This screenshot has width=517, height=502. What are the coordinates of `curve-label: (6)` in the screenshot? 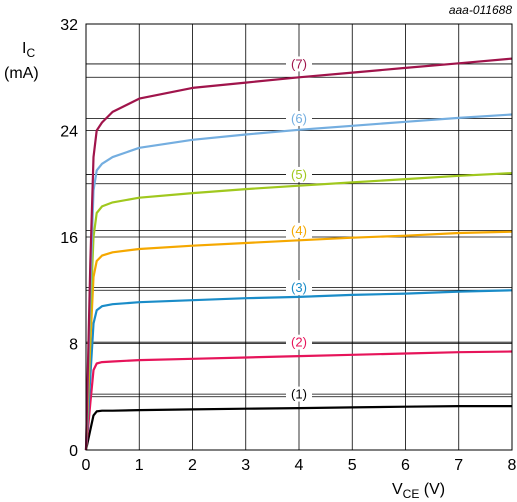 It's located at (299, 118).